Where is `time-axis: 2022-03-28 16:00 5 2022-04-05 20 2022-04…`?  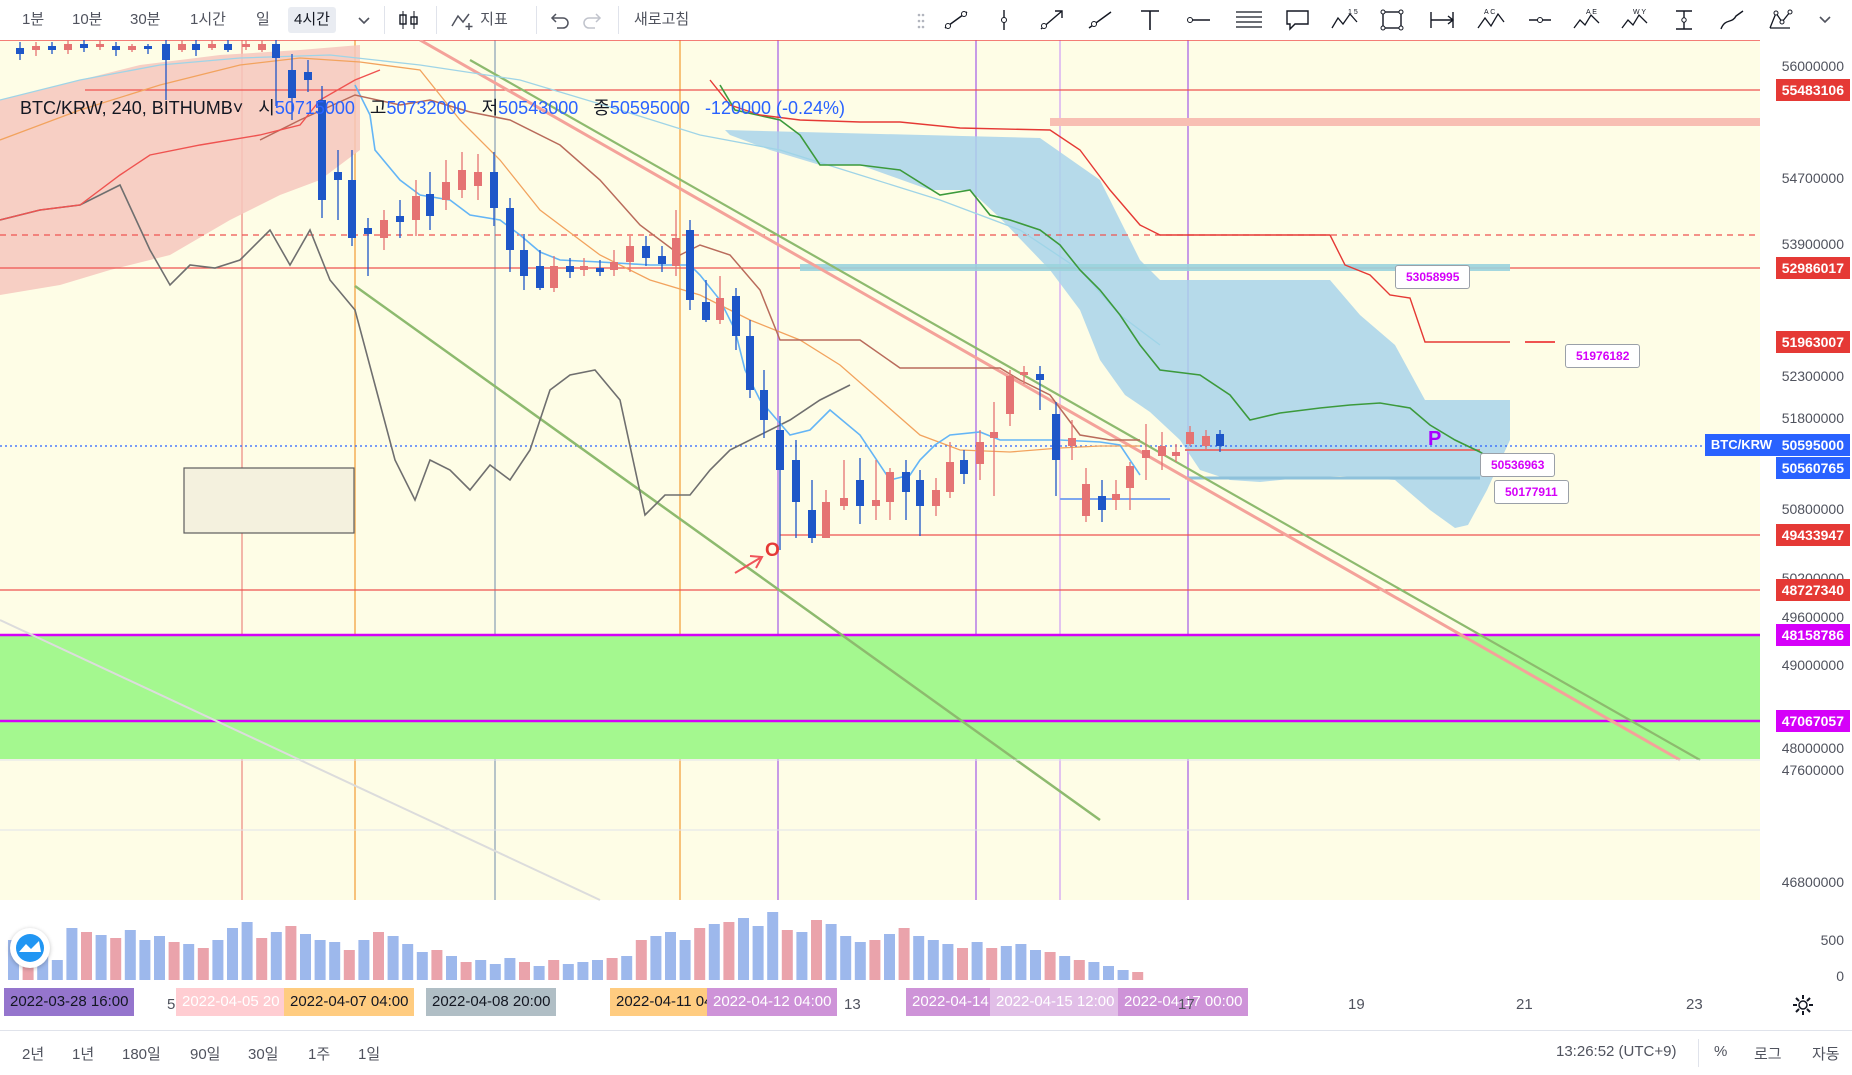
time-axis: 2022-03-28 16:00 5 2022-04-05 20 2022-04… is located at coordinates (926, 1007).